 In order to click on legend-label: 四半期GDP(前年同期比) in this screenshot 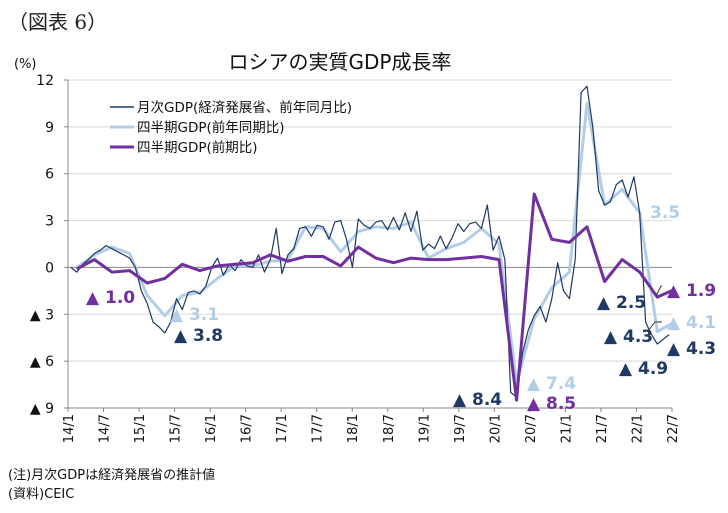, I will do `click(211, 127)`.